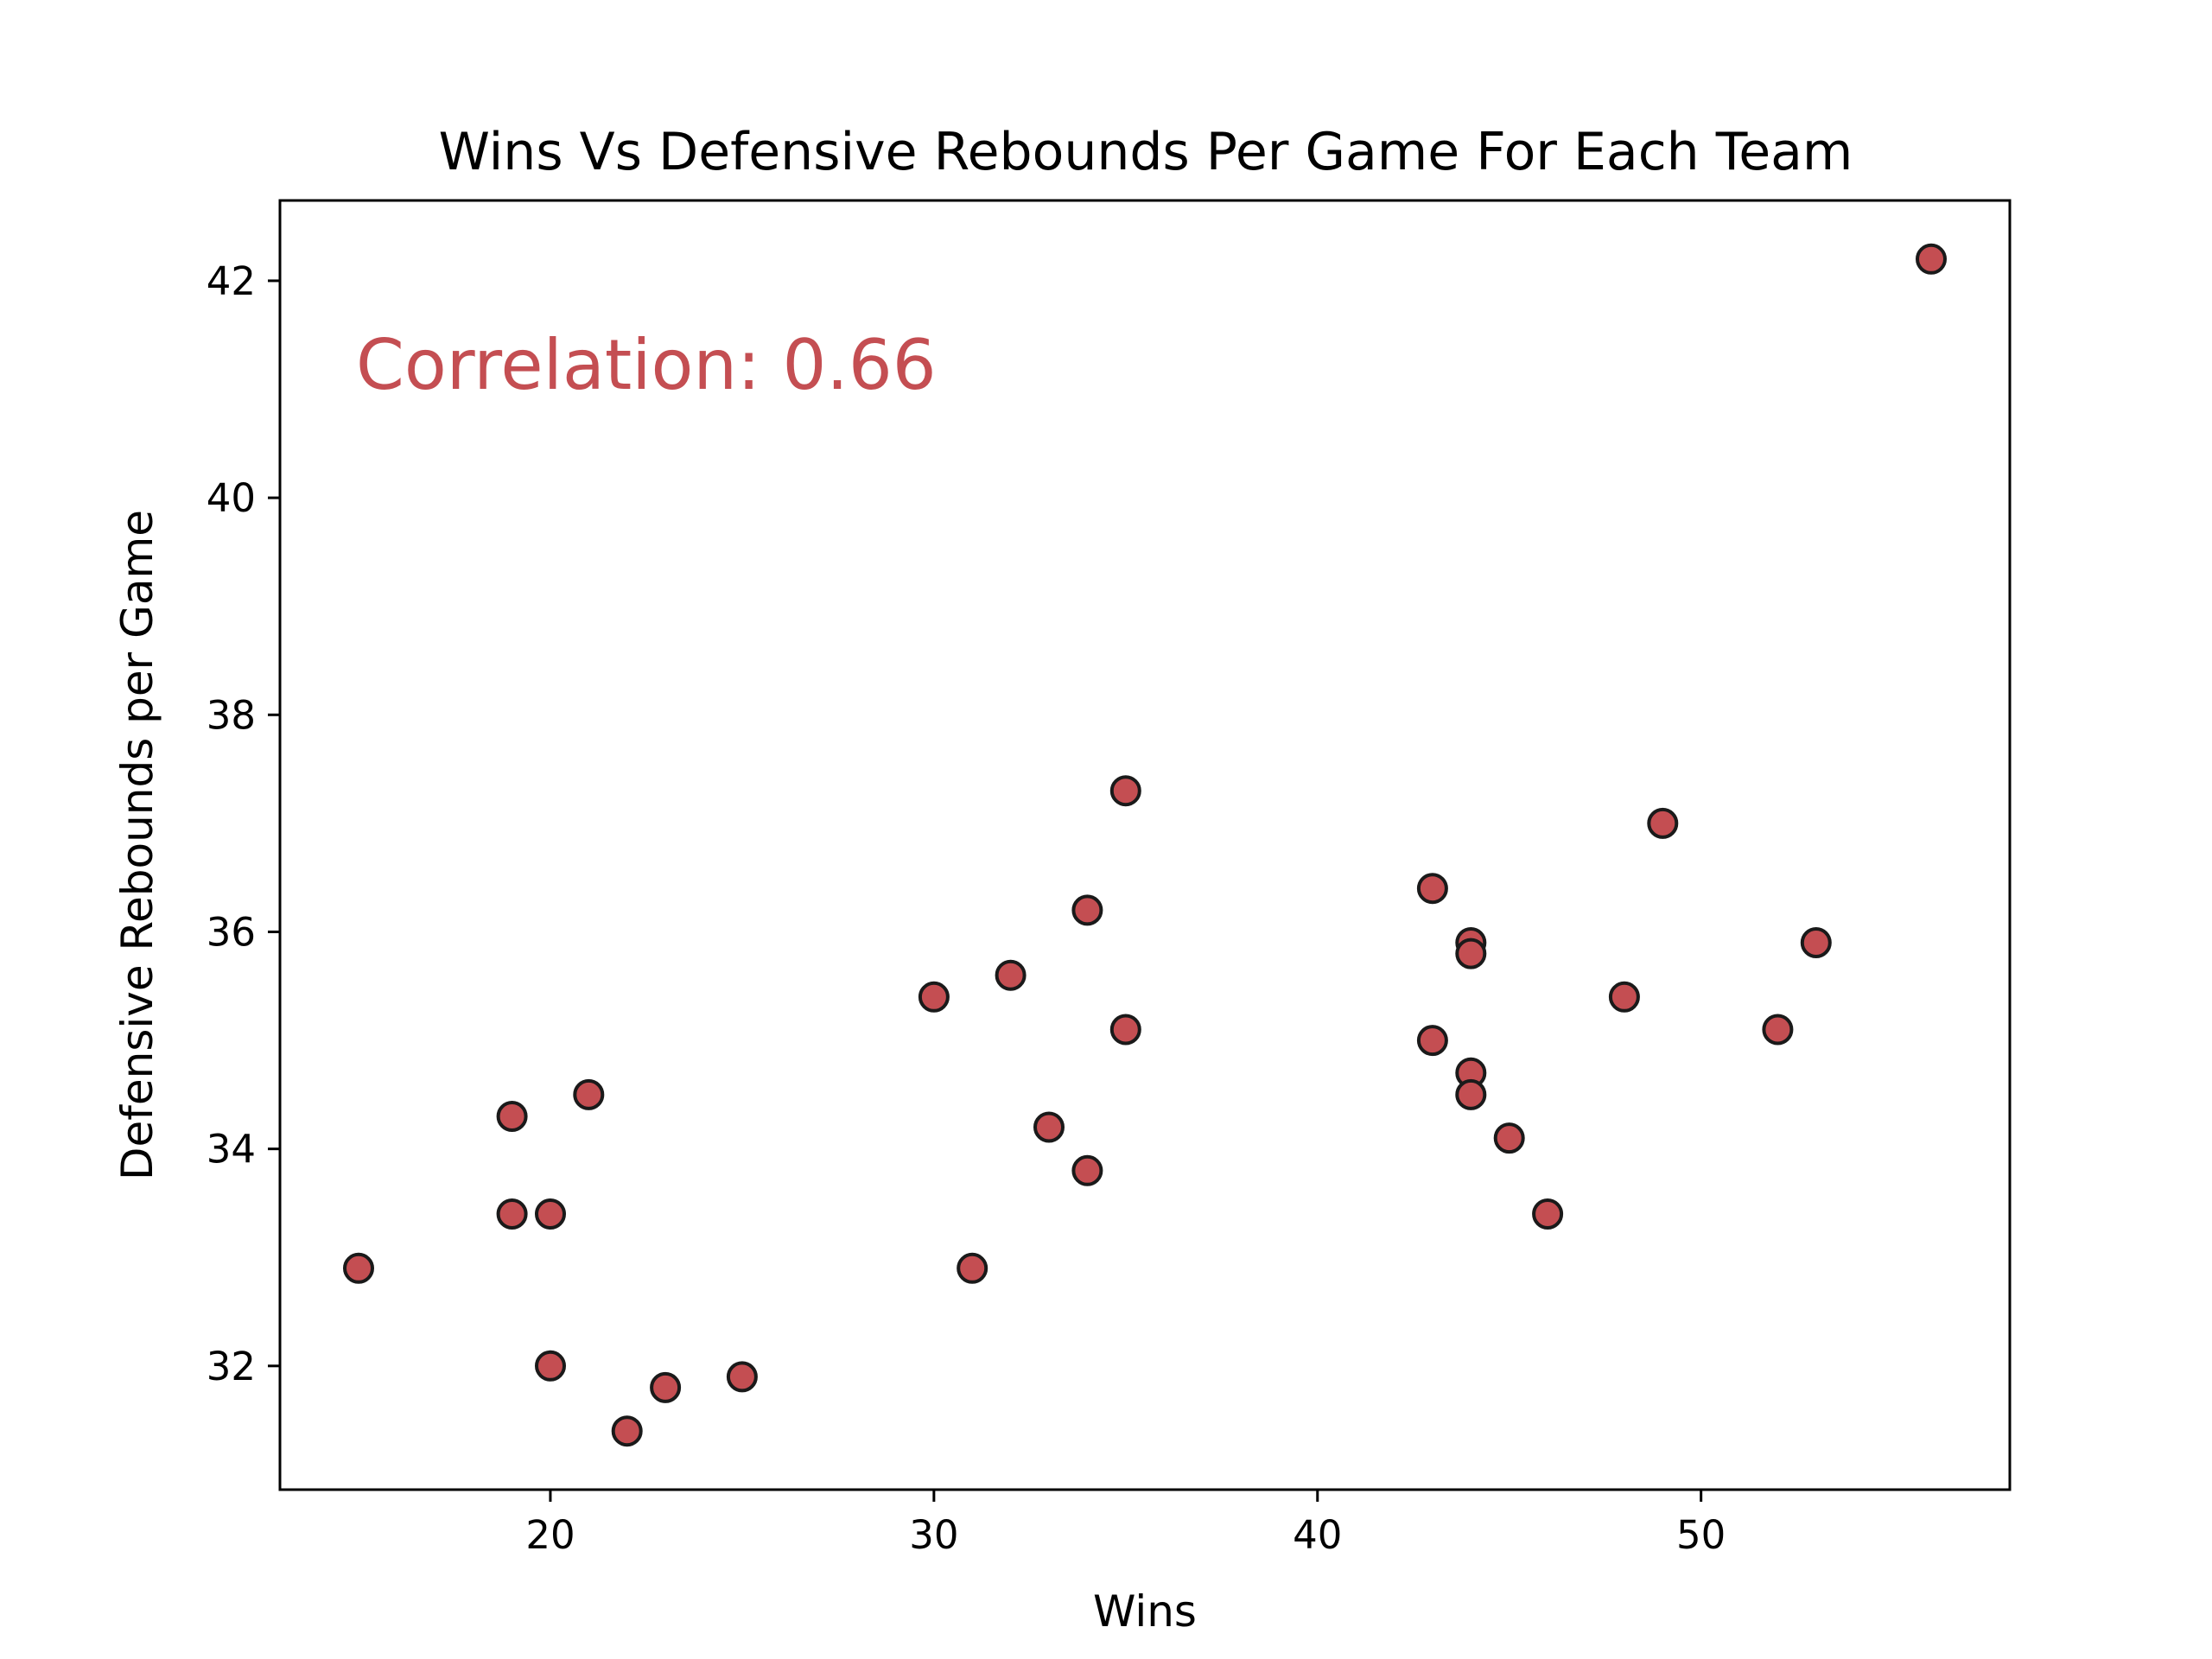  What do you see at coordinates (232, 1150) in the screenshot?
I see `y-tick-label: 34` at bounding box center [232, 1150].